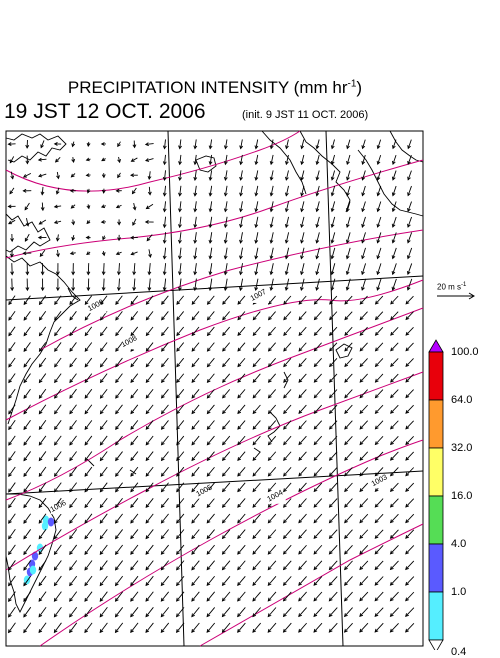 The width and height of the screenshot is (500, 658). I want to click on reference-vector-arrow, so click(455, 296).